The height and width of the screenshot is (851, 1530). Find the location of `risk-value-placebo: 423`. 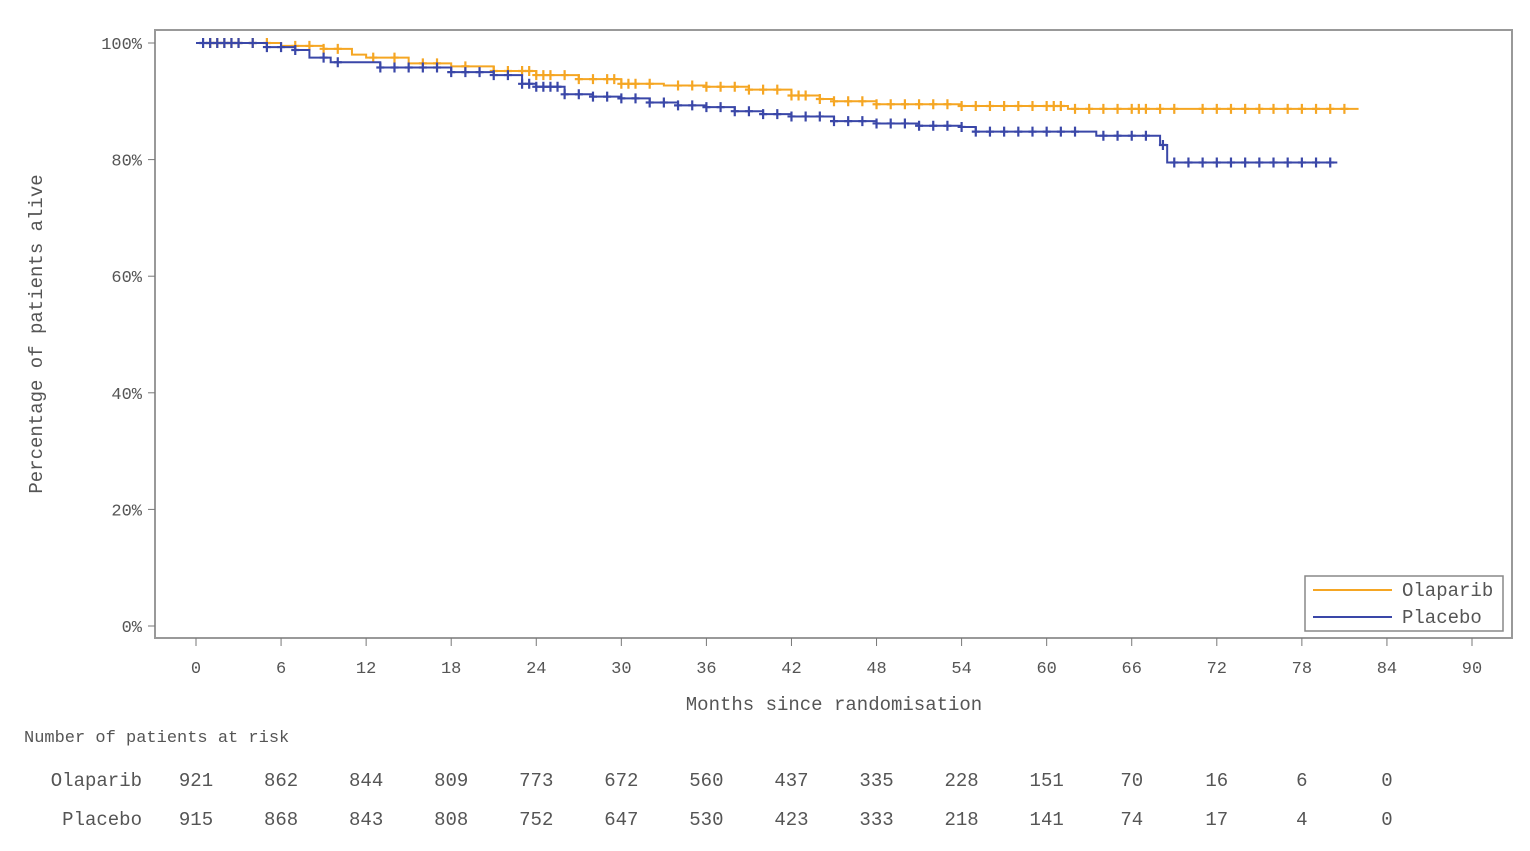

risk-value-placebo: 423 is located at coordinates (791, 820).